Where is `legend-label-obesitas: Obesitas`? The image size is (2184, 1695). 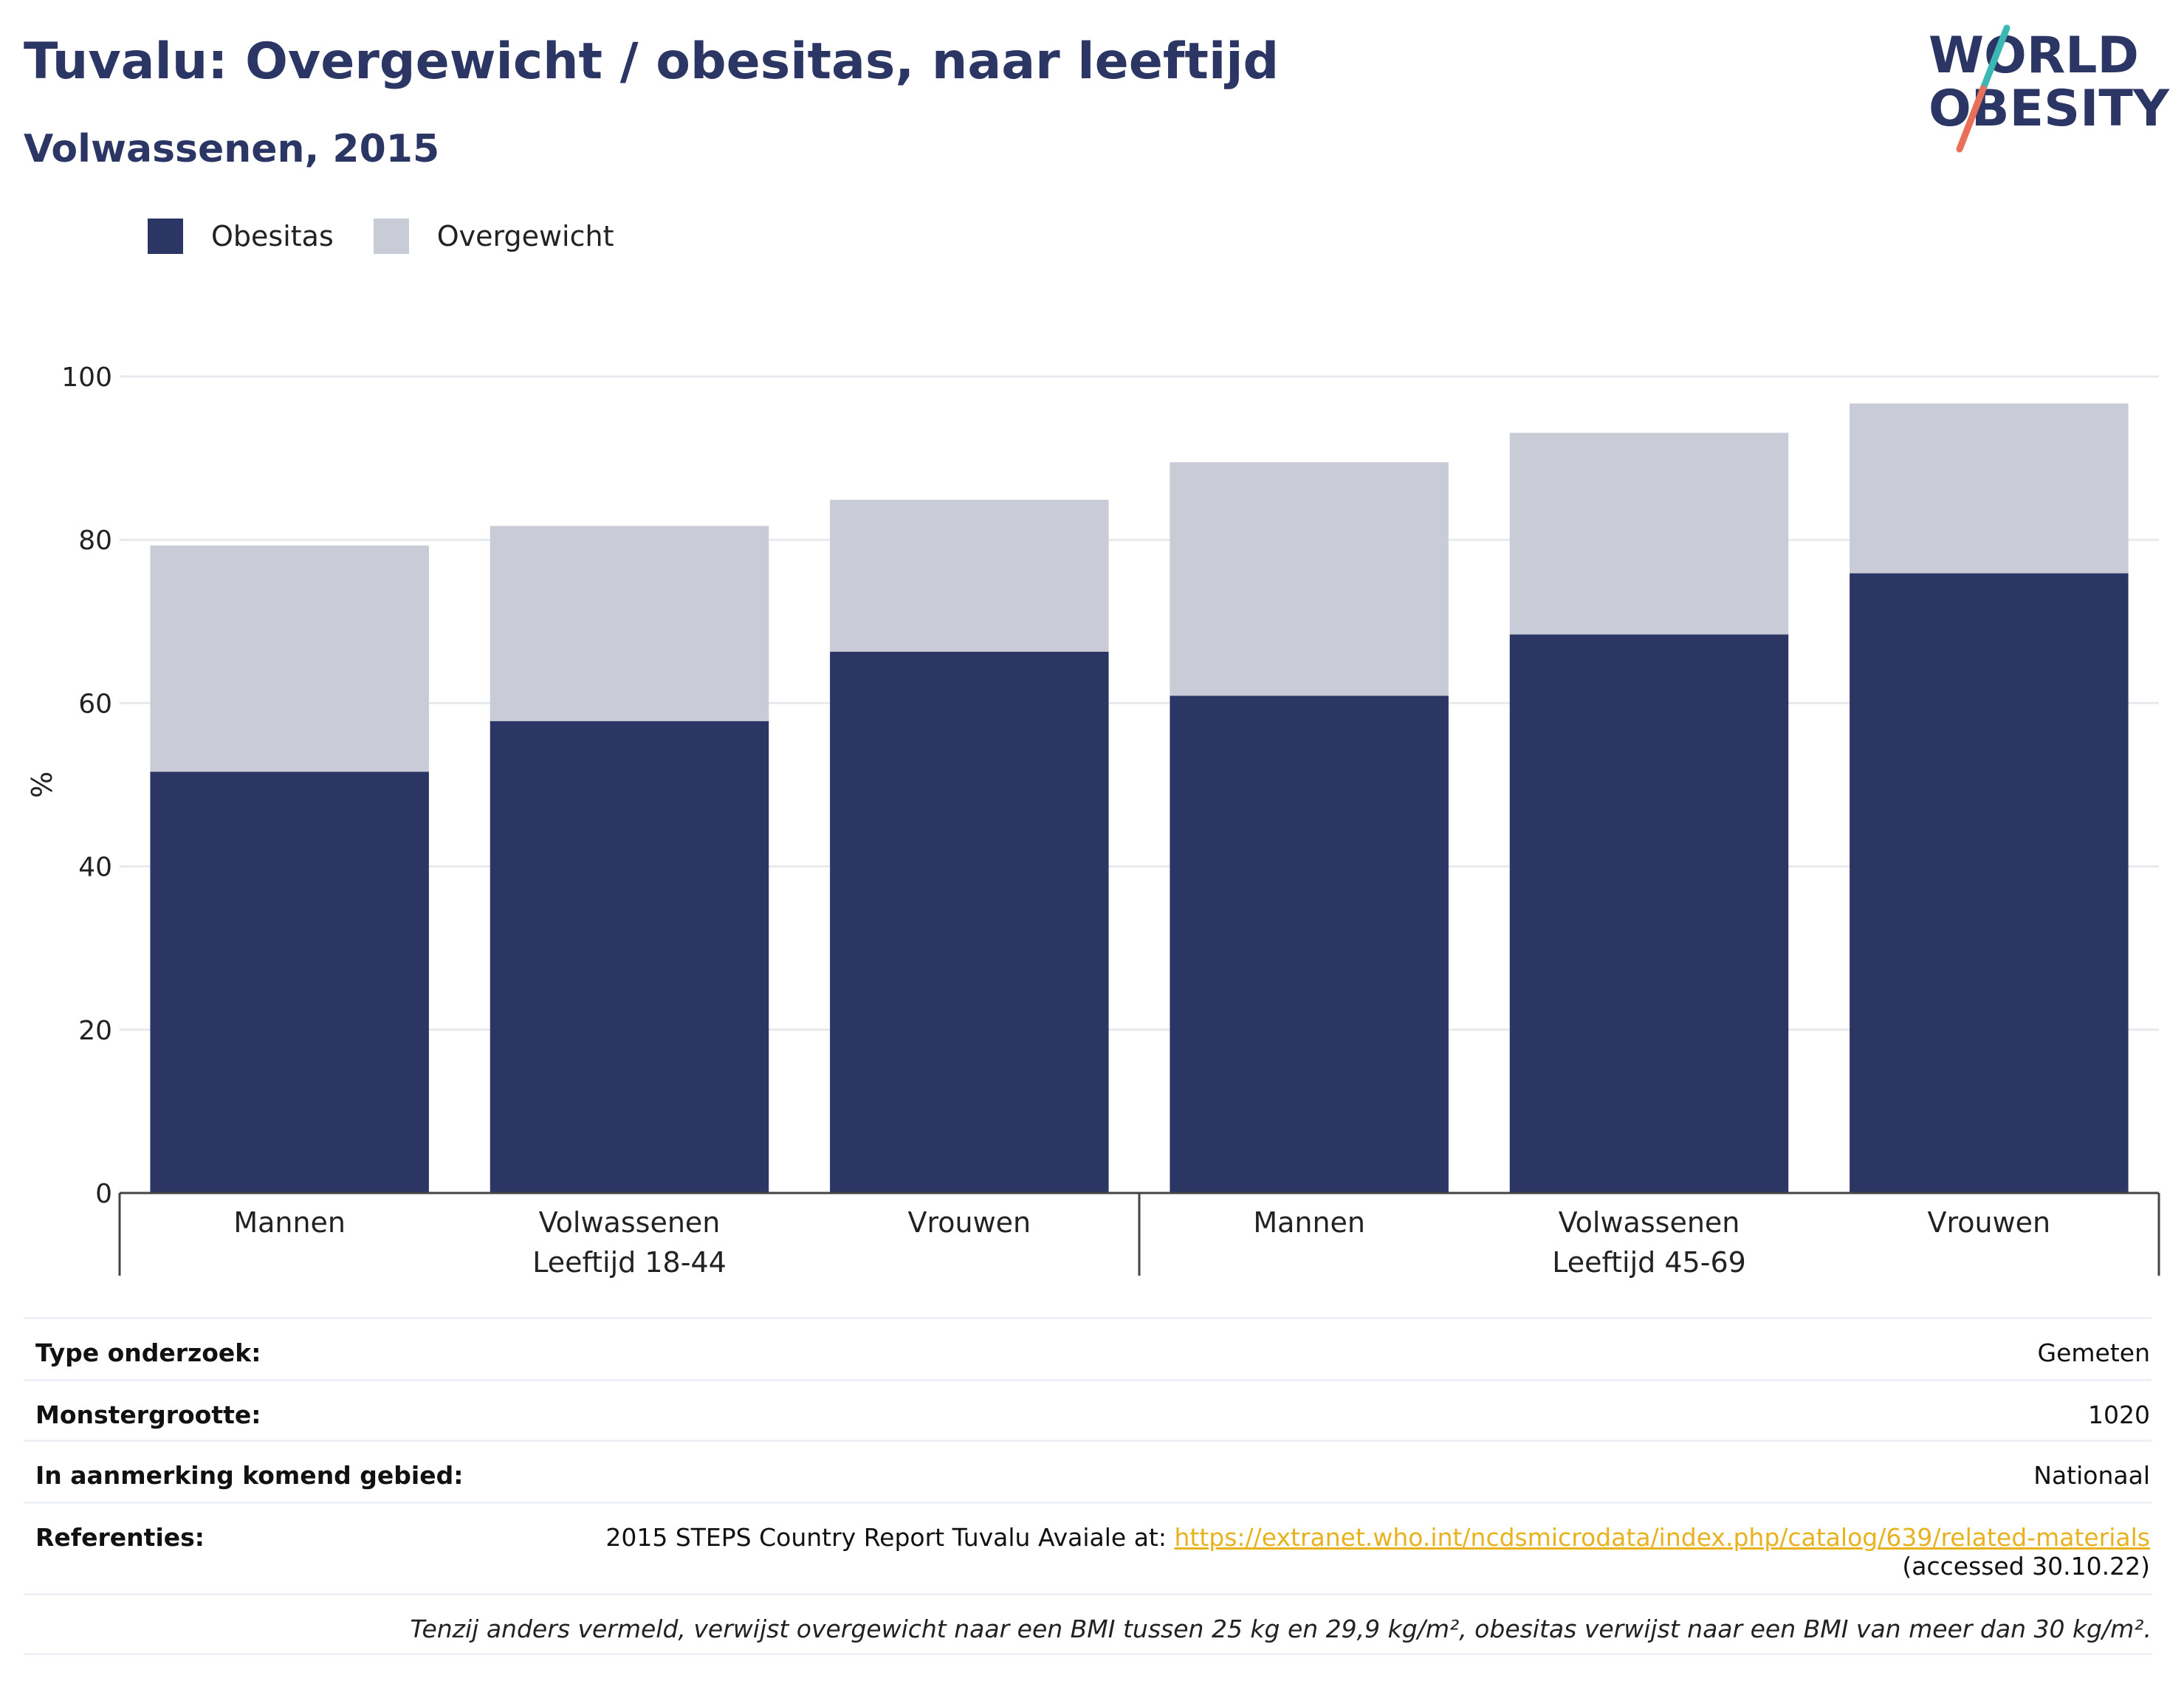
legend-label-obesitas: Obesitas is located at coordinates (273, 236).